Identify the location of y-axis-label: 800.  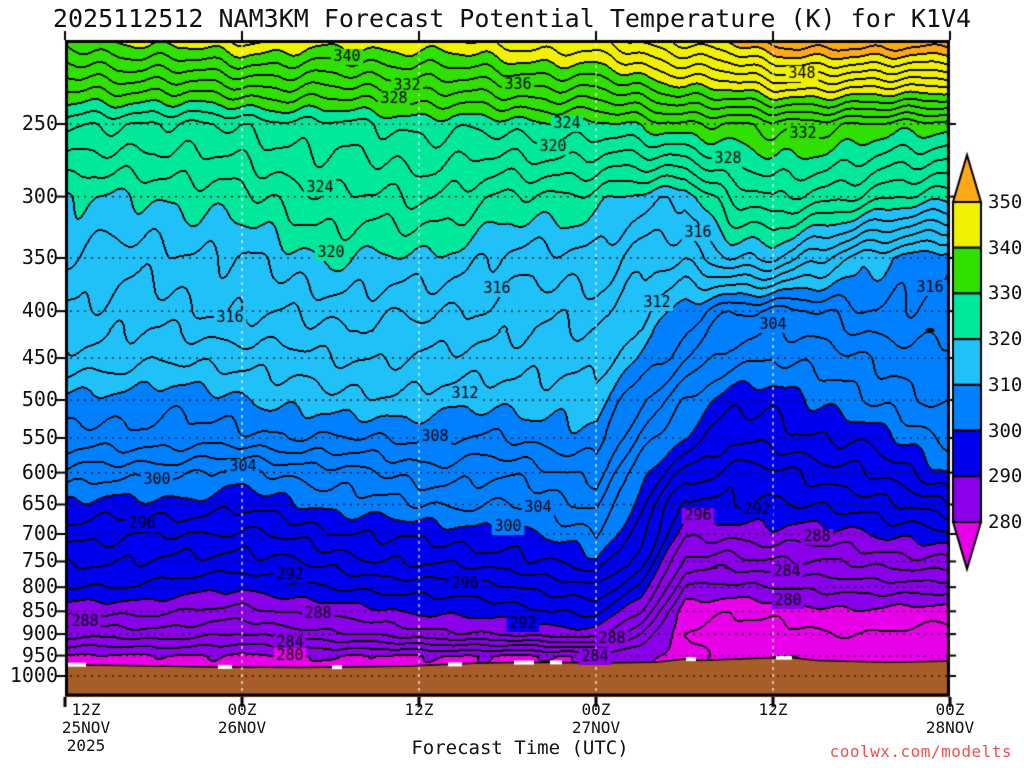
(39, 586).